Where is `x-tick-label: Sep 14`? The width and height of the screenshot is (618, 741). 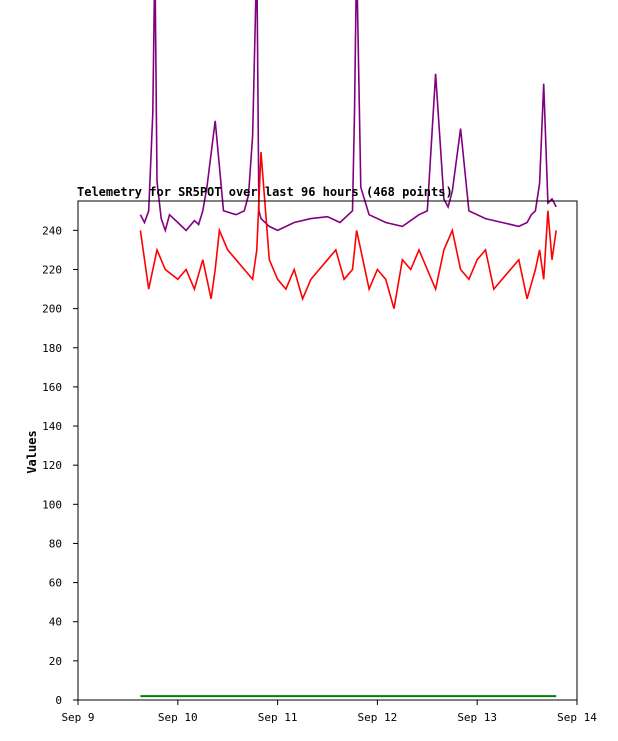 x-tick-label: Sep 14 is located at coordinates (577, 717).